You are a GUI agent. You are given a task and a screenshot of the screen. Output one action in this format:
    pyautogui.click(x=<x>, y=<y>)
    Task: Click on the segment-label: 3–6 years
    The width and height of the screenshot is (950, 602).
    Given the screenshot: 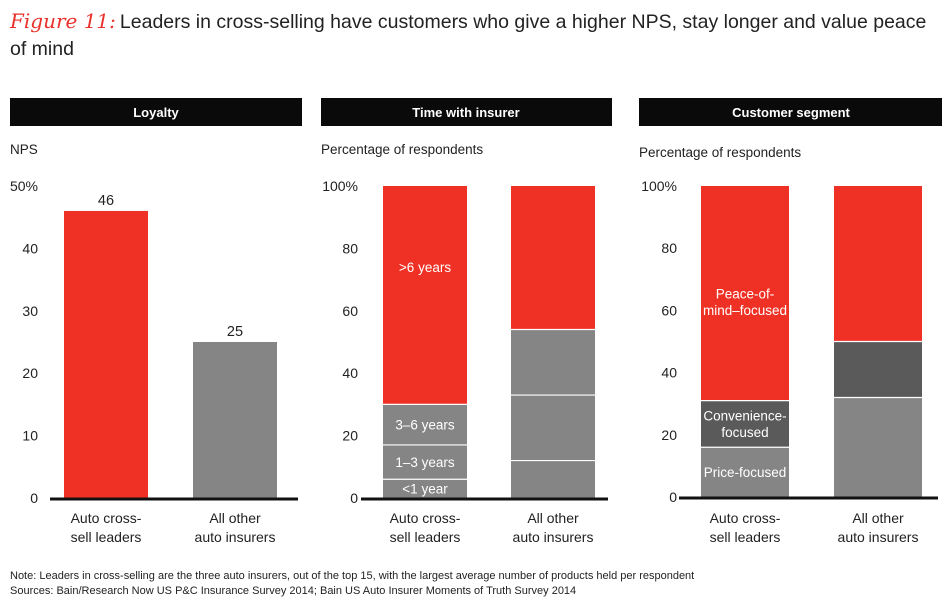 What is the action you would take?
    pyautogui.click(x=425, y=425)
    